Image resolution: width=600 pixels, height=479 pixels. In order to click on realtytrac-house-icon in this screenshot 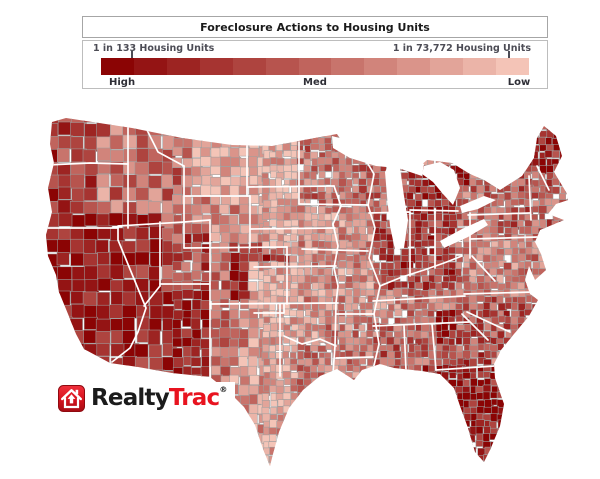, I will do `click(71, 398)`.